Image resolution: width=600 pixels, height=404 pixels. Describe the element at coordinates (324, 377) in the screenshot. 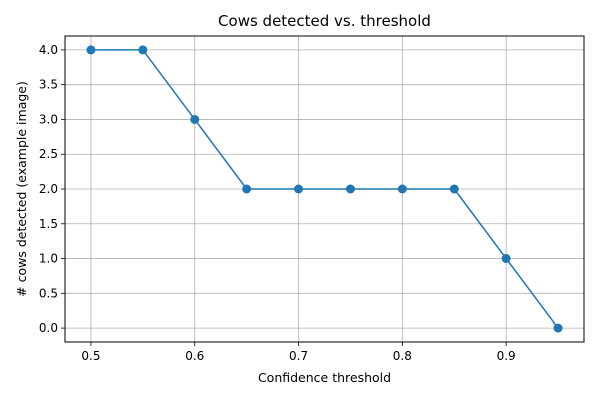

I see `x-axis-label: Confidence threshold` at that location.